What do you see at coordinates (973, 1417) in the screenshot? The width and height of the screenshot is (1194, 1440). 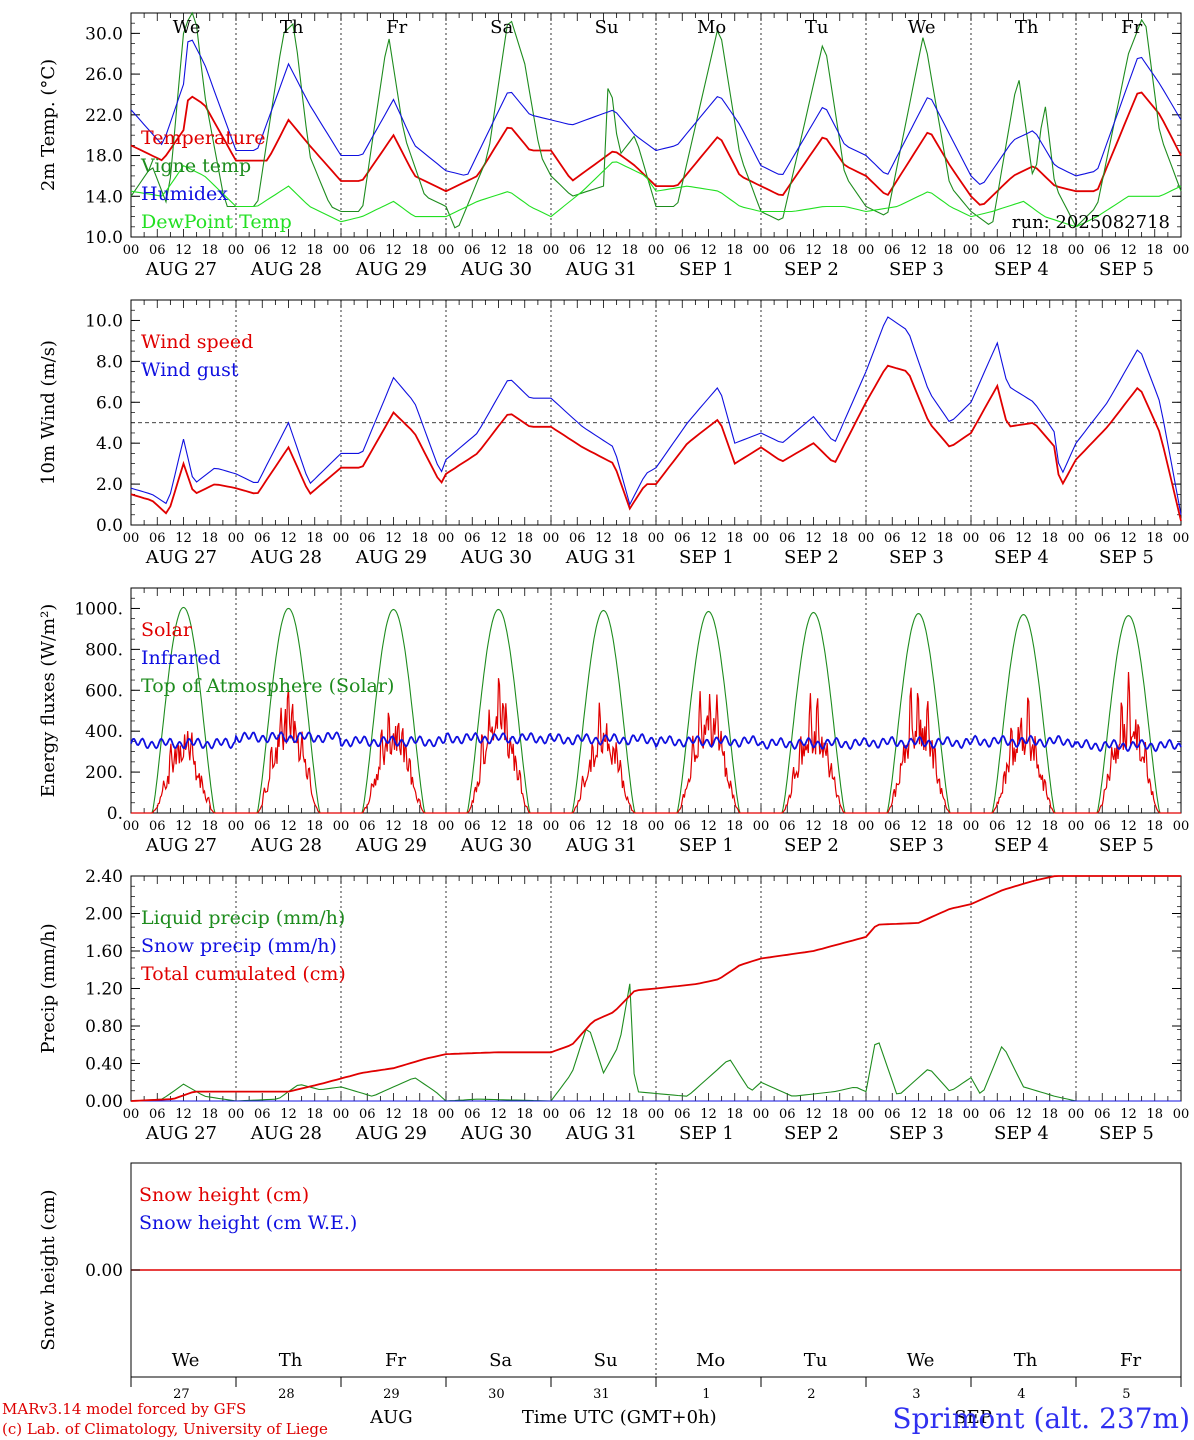 I see `month-label-right: SEP` at bounding box center [973, 1417].